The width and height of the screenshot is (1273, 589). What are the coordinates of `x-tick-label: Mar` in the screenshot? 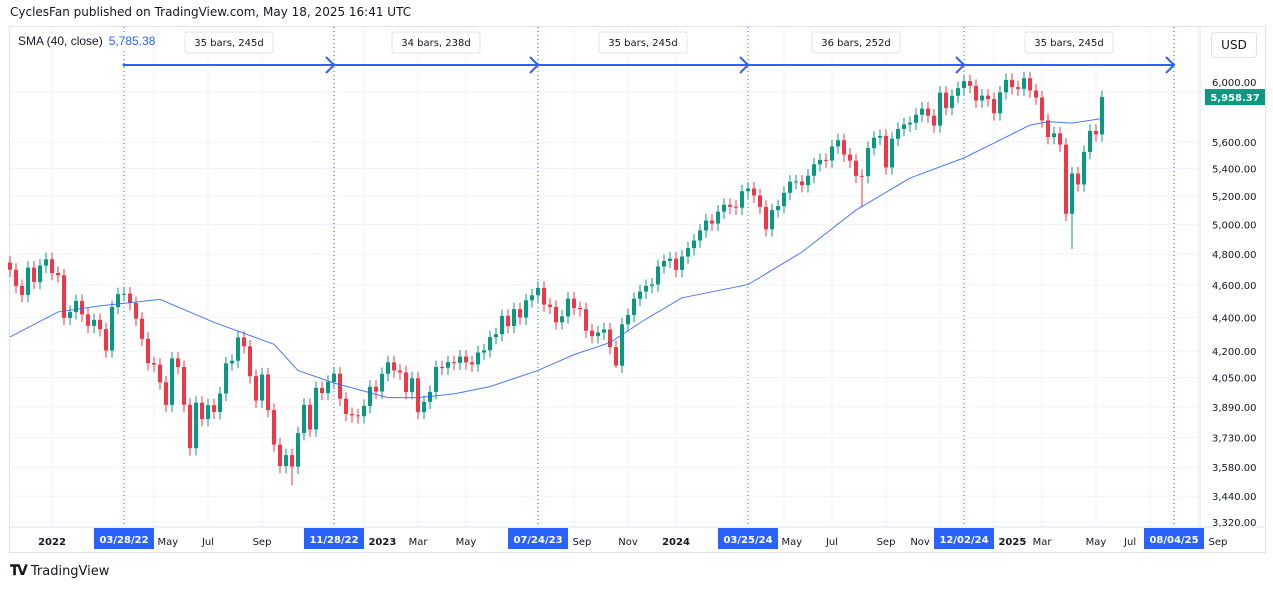 It's located at (419, 542).